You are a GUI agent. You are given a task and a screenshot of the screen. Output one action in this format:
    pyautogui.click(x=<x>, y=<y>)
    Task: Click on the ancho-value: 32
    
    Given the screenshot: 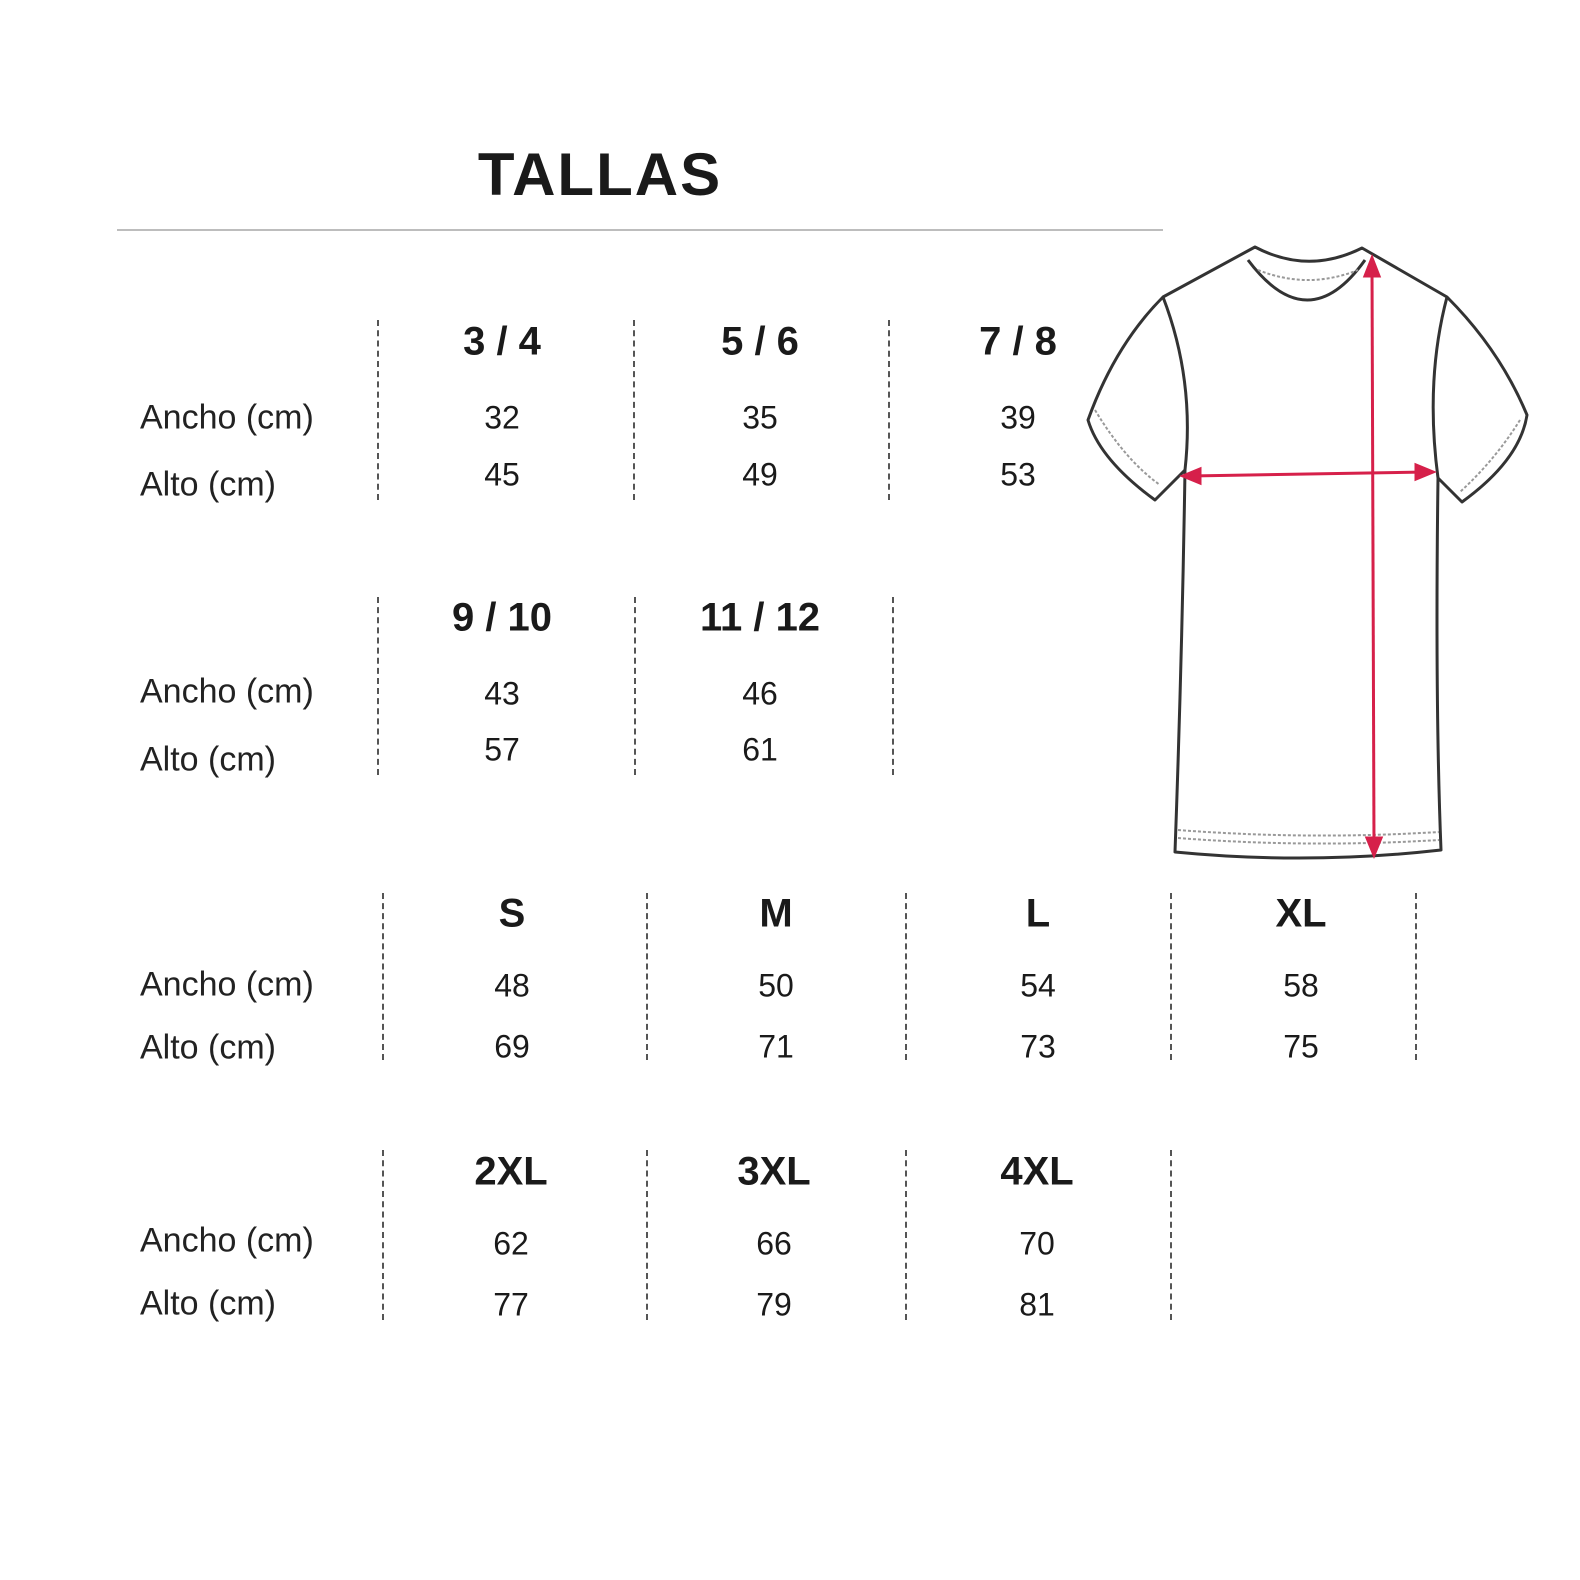 What is the action you would take?
    pyautogui.click(x=502, y=417)
    